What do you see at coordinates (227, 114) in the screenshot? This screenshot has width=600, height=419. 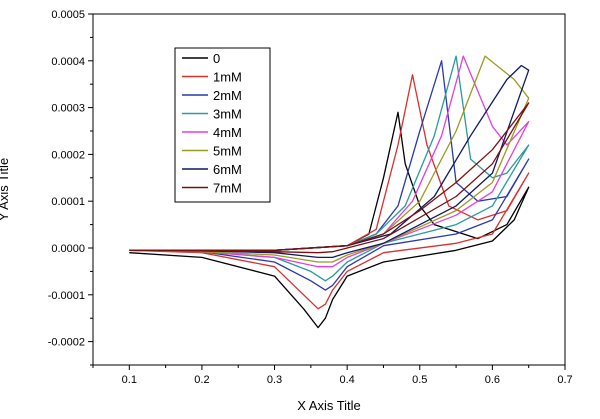 I see `legend-label: 3mM` at bounding box center [227, 114].